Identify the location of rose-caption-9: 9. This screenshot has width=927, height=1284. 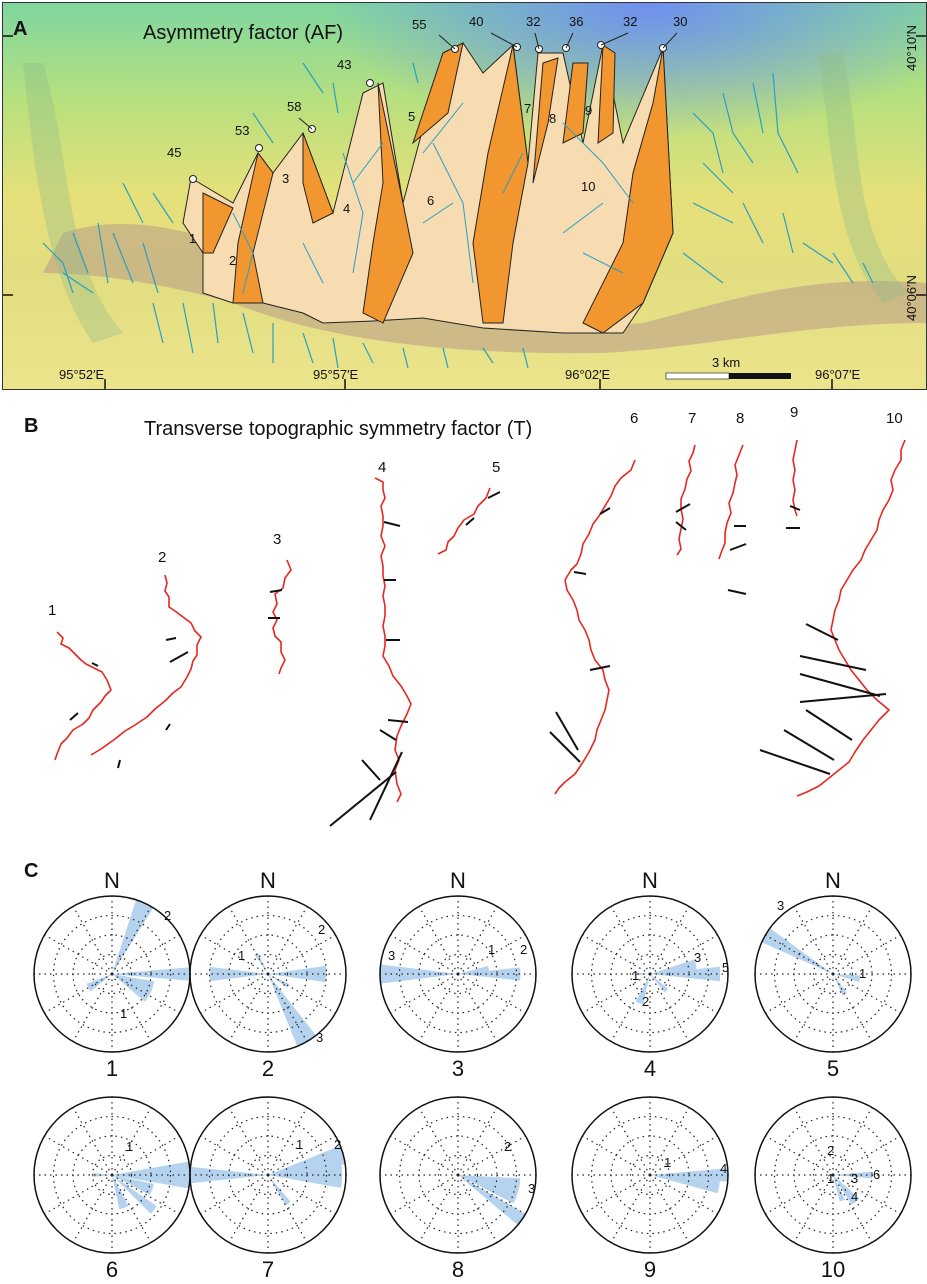
(650, 1269).